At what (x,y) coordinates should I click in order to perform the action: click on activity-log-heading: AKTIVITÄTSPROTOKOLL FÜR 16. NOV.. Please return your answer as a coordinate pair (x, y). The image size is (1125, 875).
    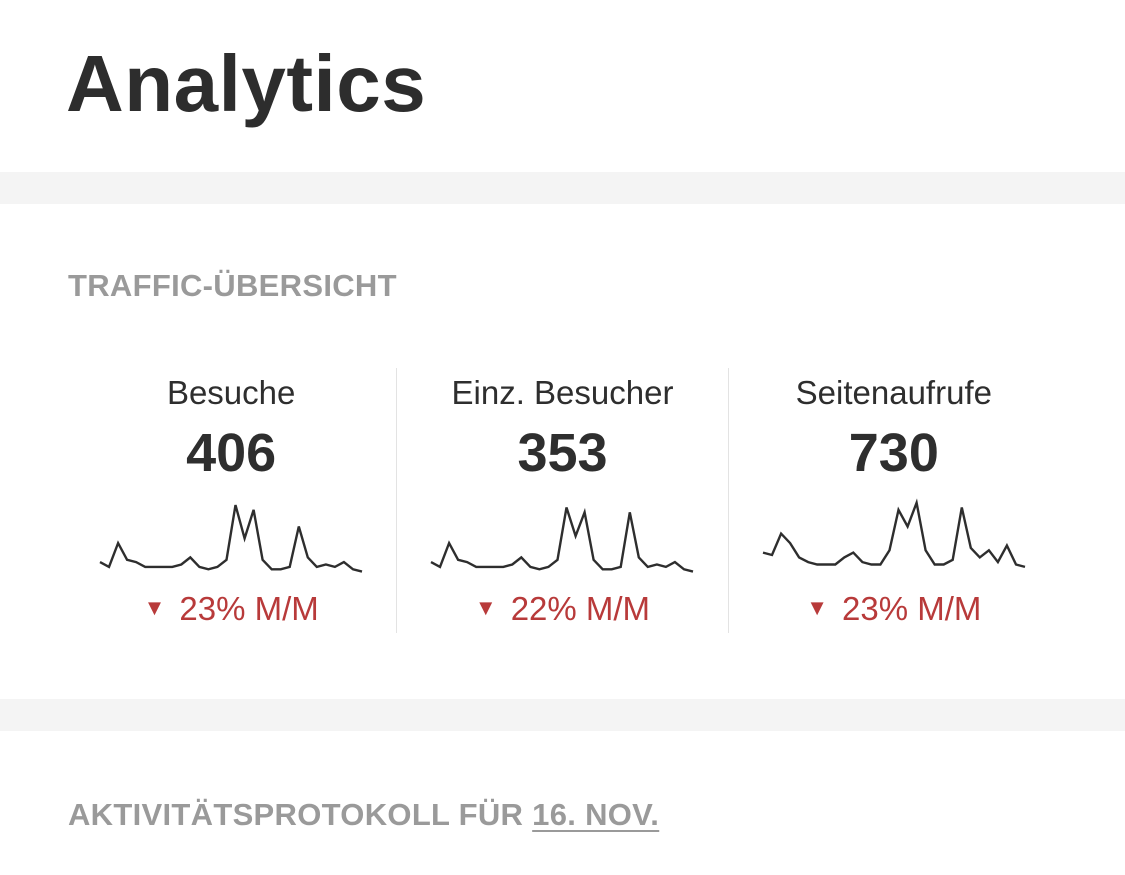
    Looking at the image, I should click on (363, 815).